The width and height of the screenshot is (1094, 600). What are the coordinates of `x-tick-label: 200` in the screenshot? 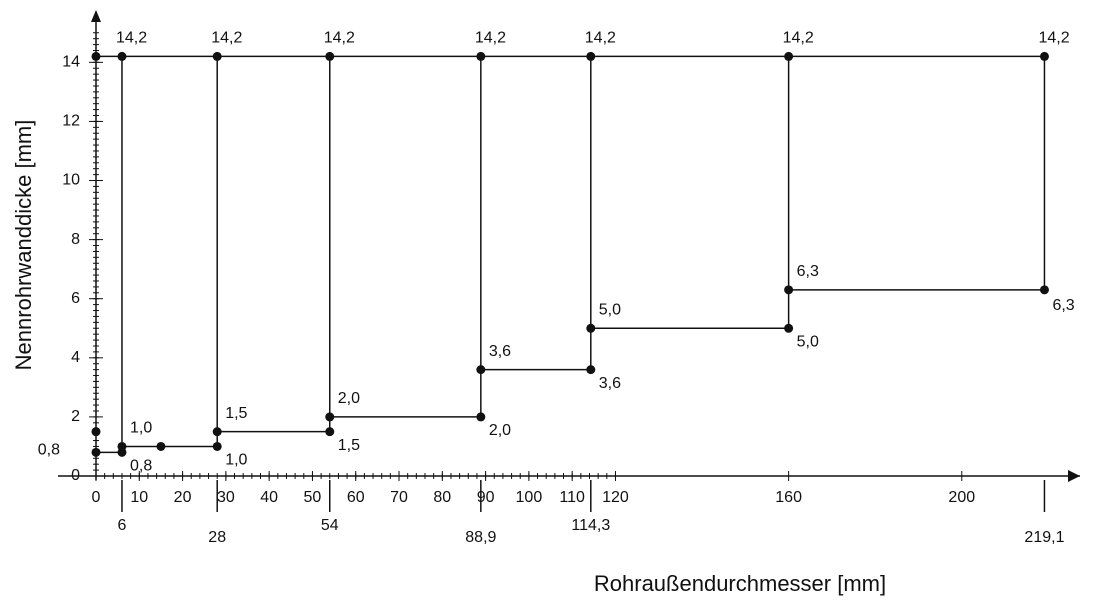 It's located at (961, 497).